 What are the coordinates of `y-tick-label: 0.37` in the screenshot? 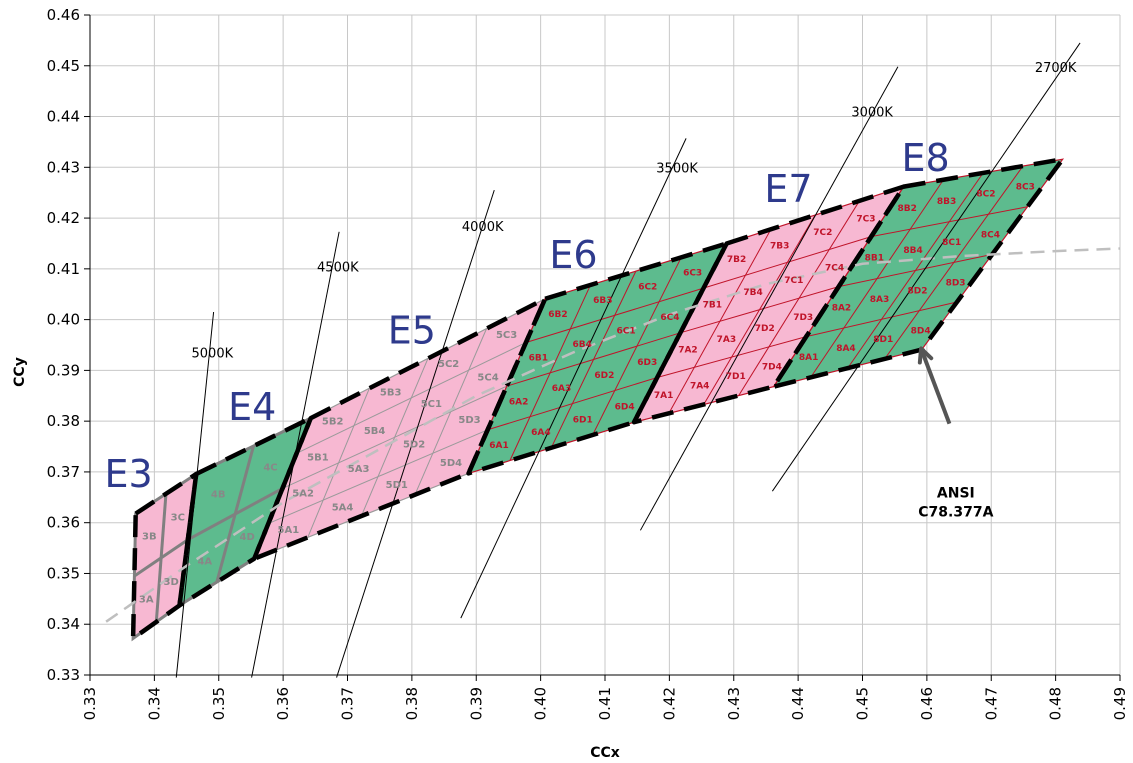 It's located at (63, 472).